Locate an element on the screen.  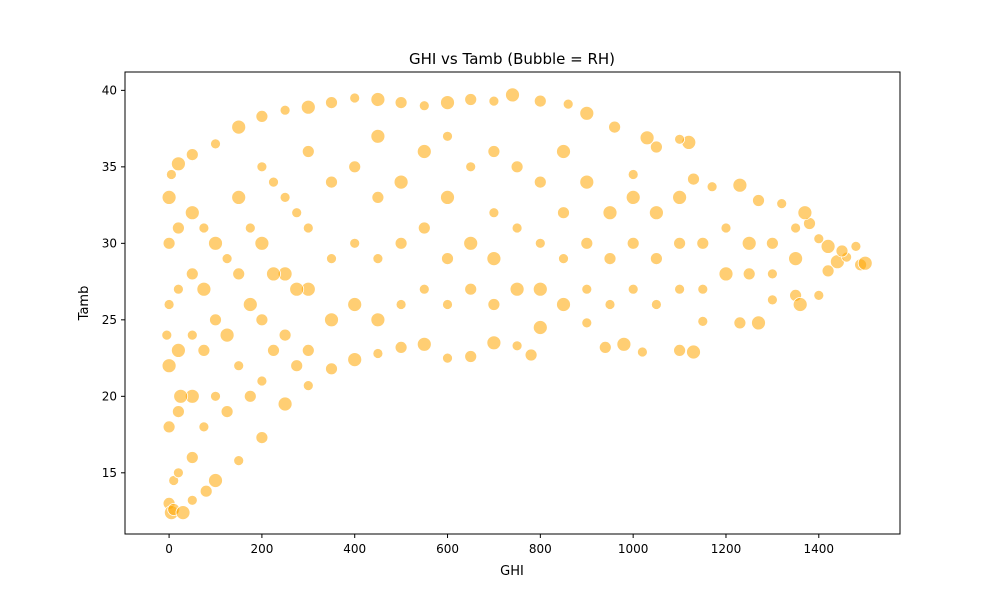
y-axis-label: Tamb is located at coordinates (84, 304).